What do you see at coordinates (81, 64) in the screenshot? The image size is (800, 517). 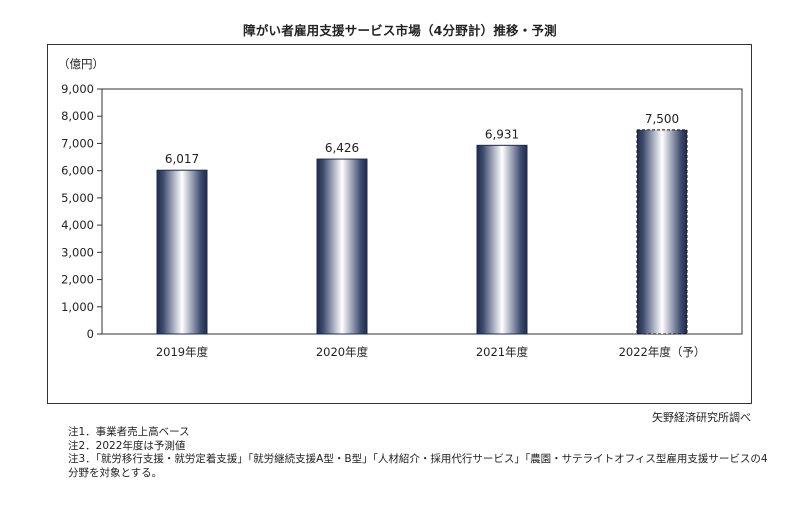 I see `y-unit-label: （億円）` at bounding box center [81, 64].